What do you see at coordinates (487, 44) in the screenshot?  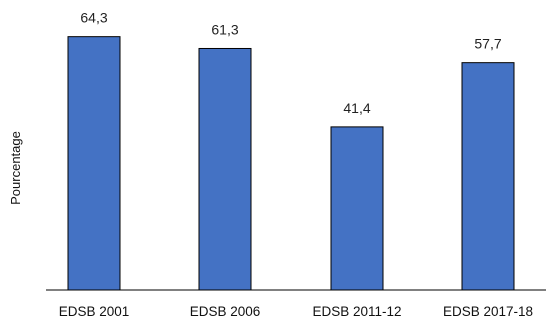 I see `data-label-4: 57,7` at bounding box center [487, 44].